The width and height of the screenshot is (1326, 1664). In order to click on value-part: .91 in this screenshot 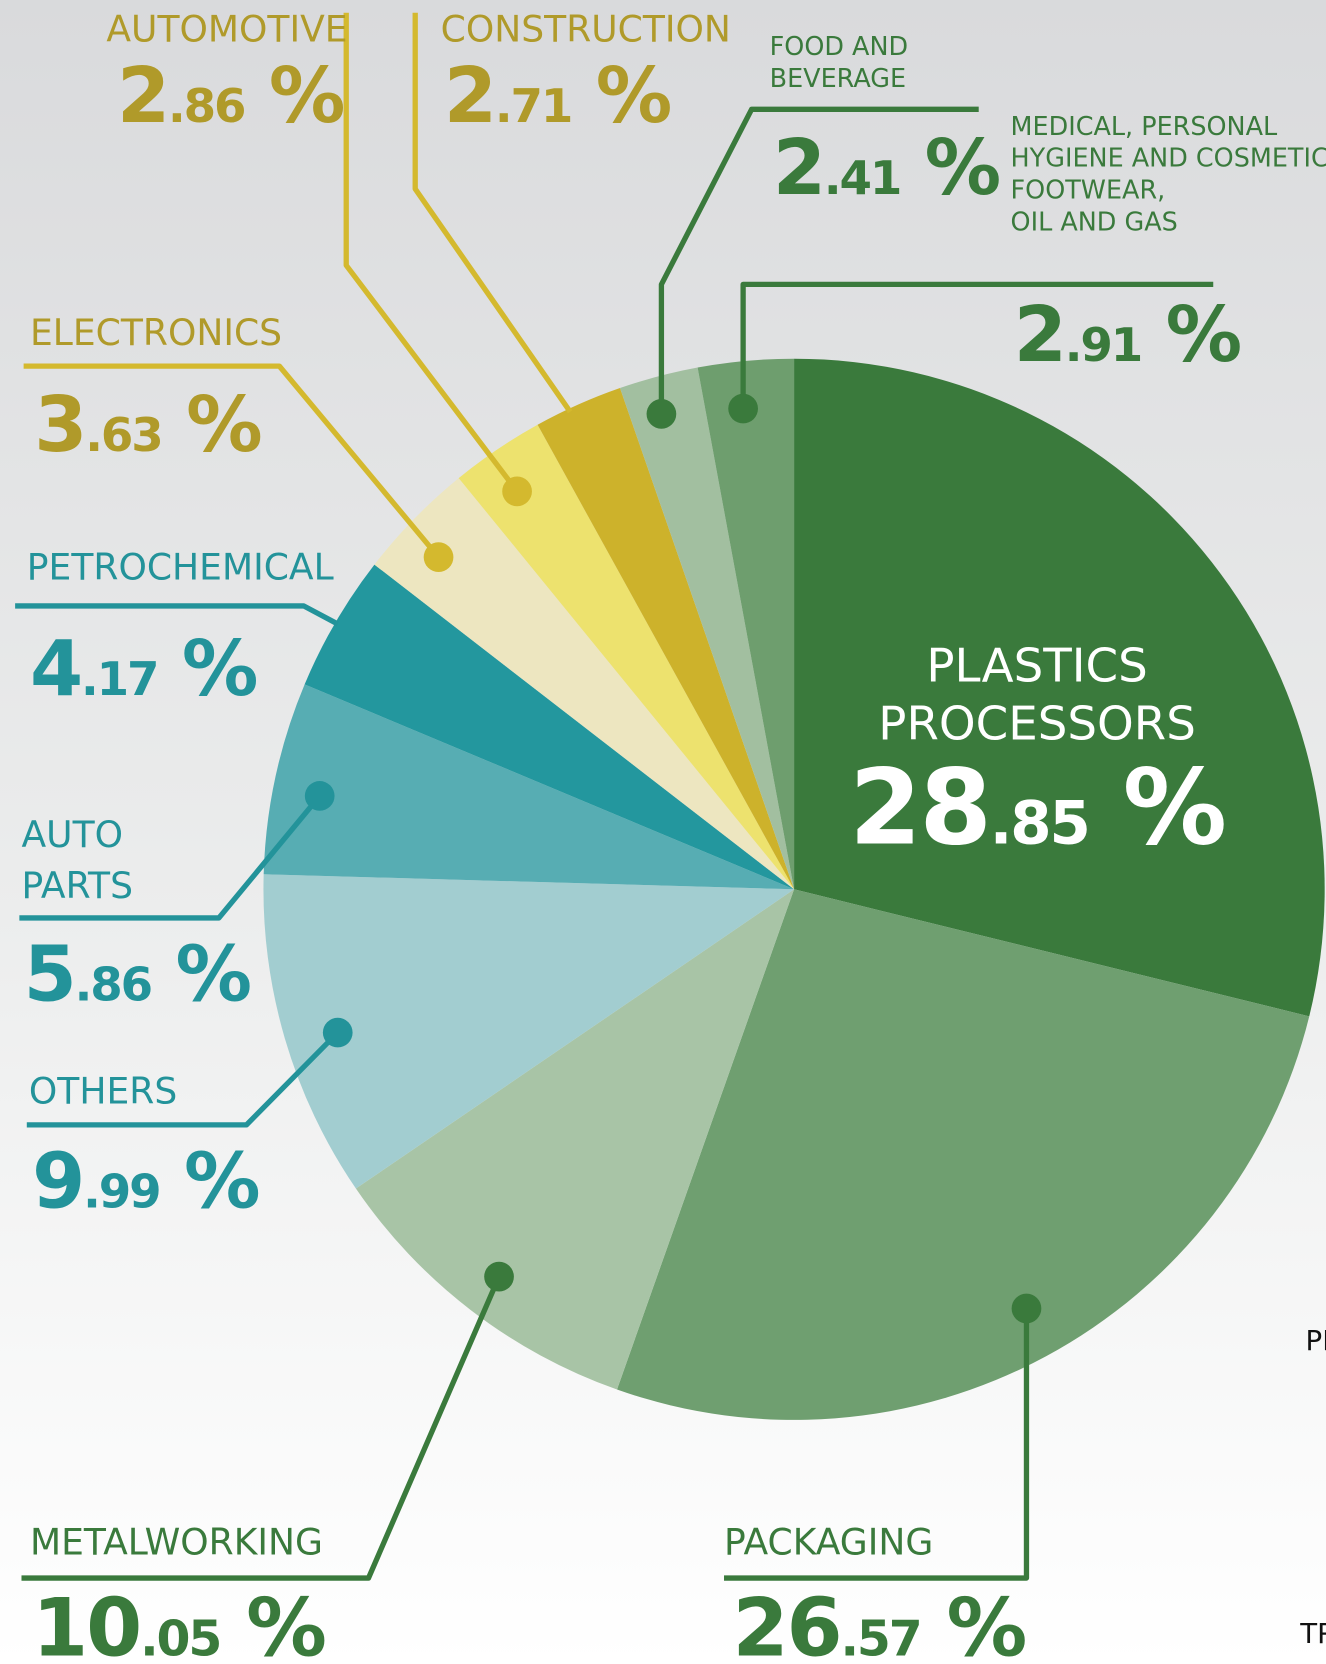, I will do `click(1103, 346)`.